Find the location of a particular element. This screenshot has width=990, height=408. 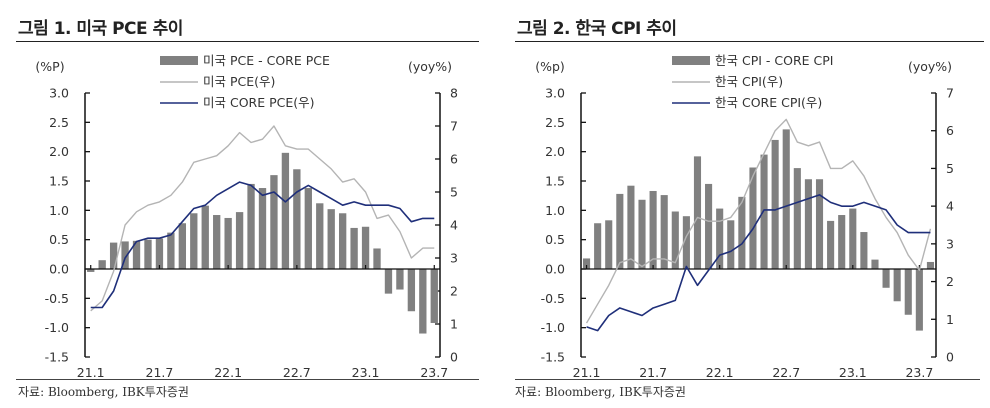

legend-swatch-bar is located at coordinates (179, 60).